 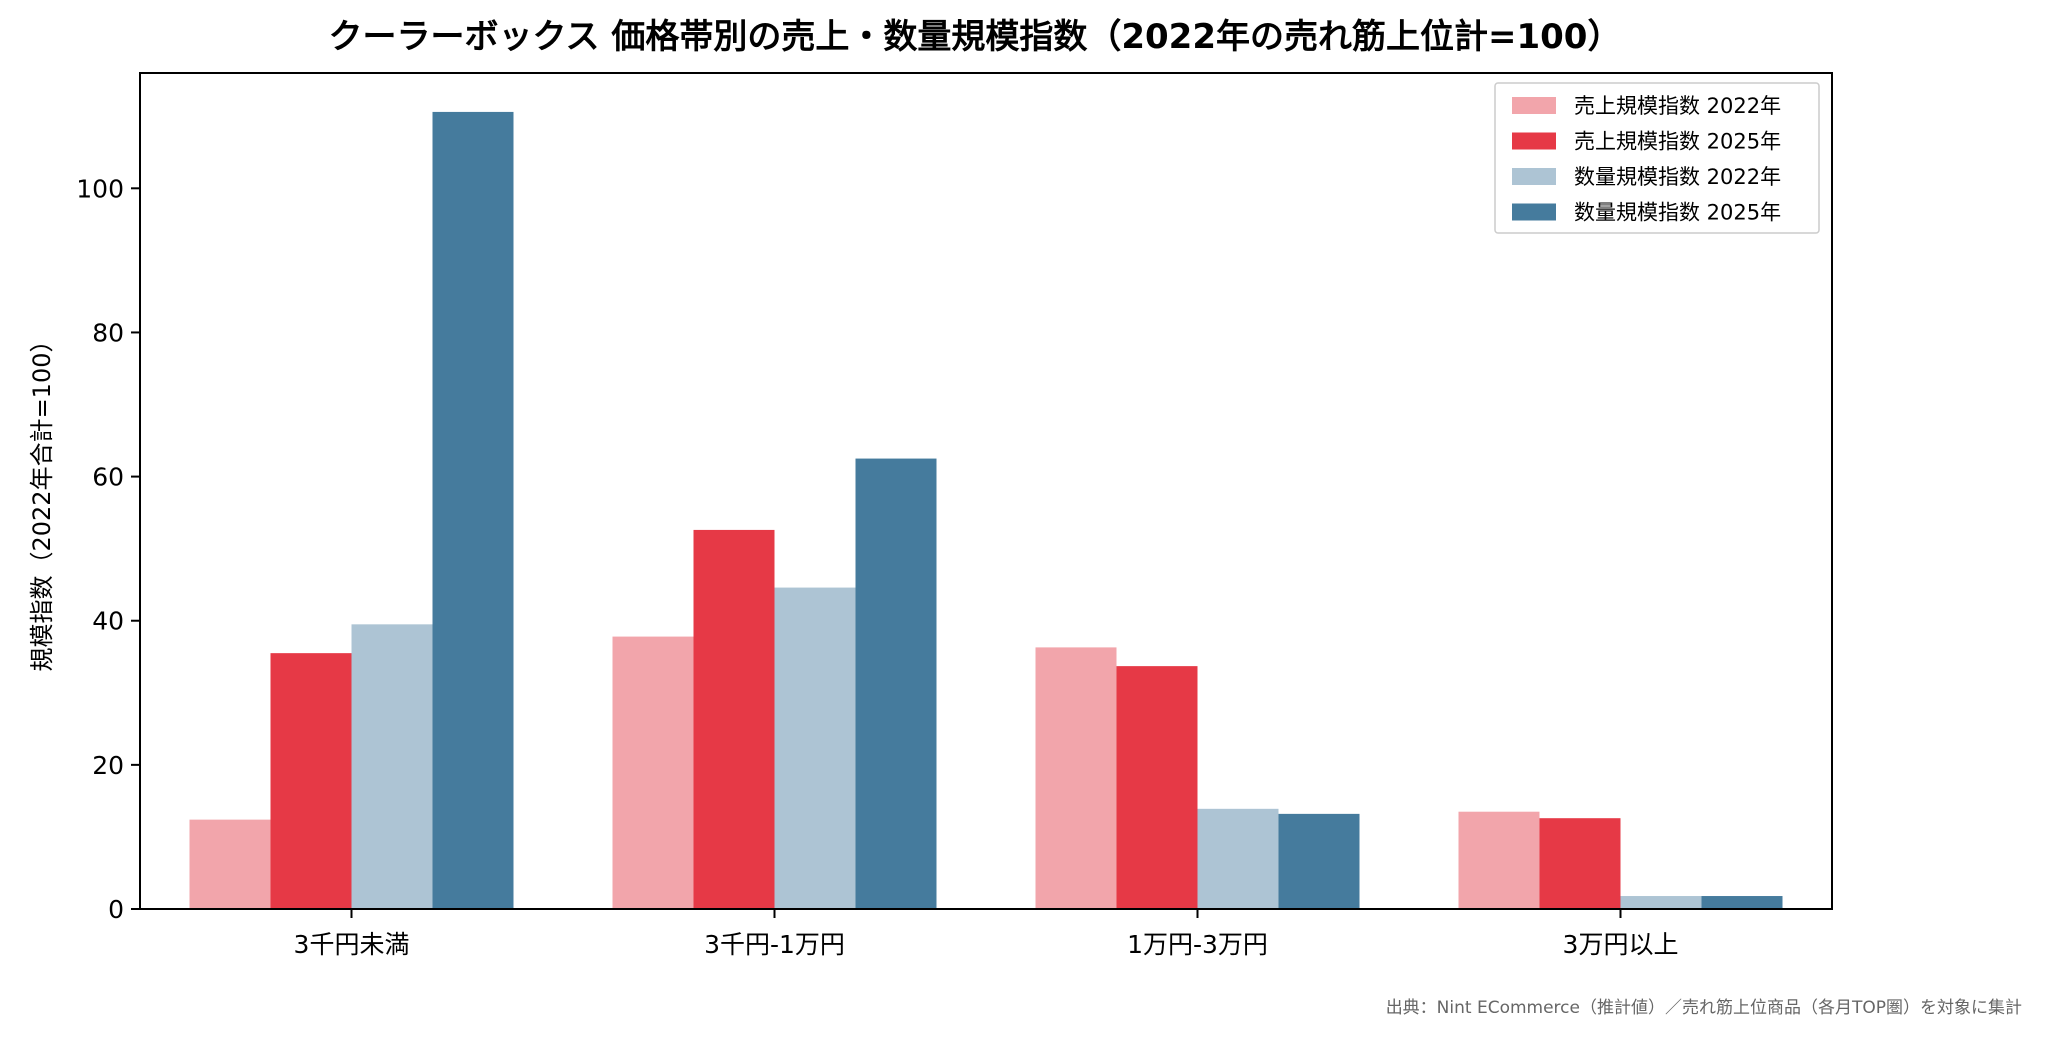 What do you see at coordinates (42, 500) in the screenshot?
I see `y-axis-label: 規模指数（2022年合計=100）` at bounding box center [42, 500].